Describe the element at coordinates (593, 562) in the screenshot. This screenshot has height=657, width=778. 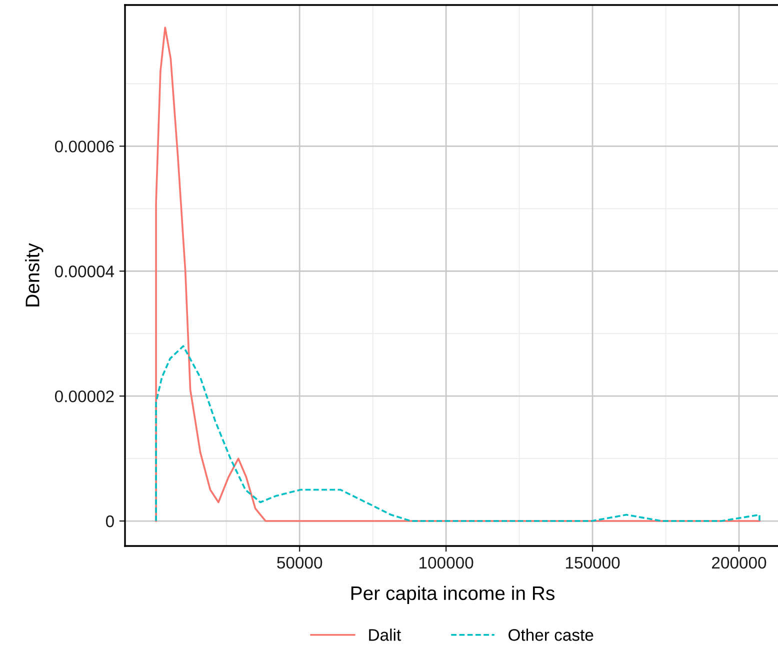
I see `x-tick-label: 150000` at that location.